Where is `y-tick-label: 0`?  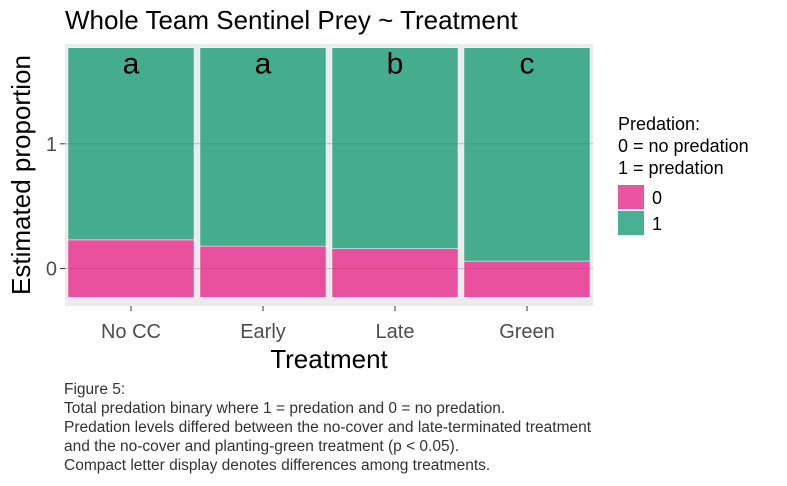 y-tick-label: 0 is located at coordinates (51, 270).